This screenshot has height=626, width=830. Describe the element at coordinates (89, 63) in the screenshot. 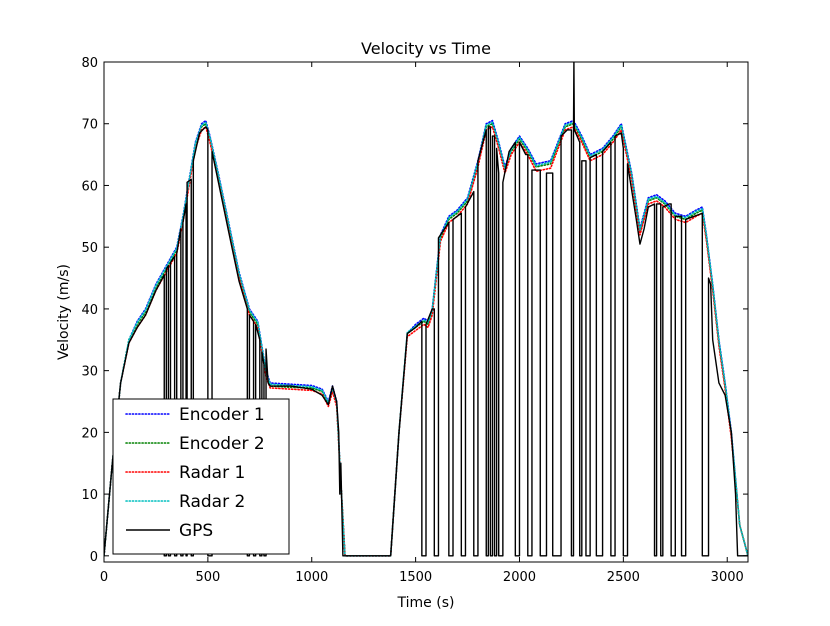

I see `y-tick-label: 80` at that location.